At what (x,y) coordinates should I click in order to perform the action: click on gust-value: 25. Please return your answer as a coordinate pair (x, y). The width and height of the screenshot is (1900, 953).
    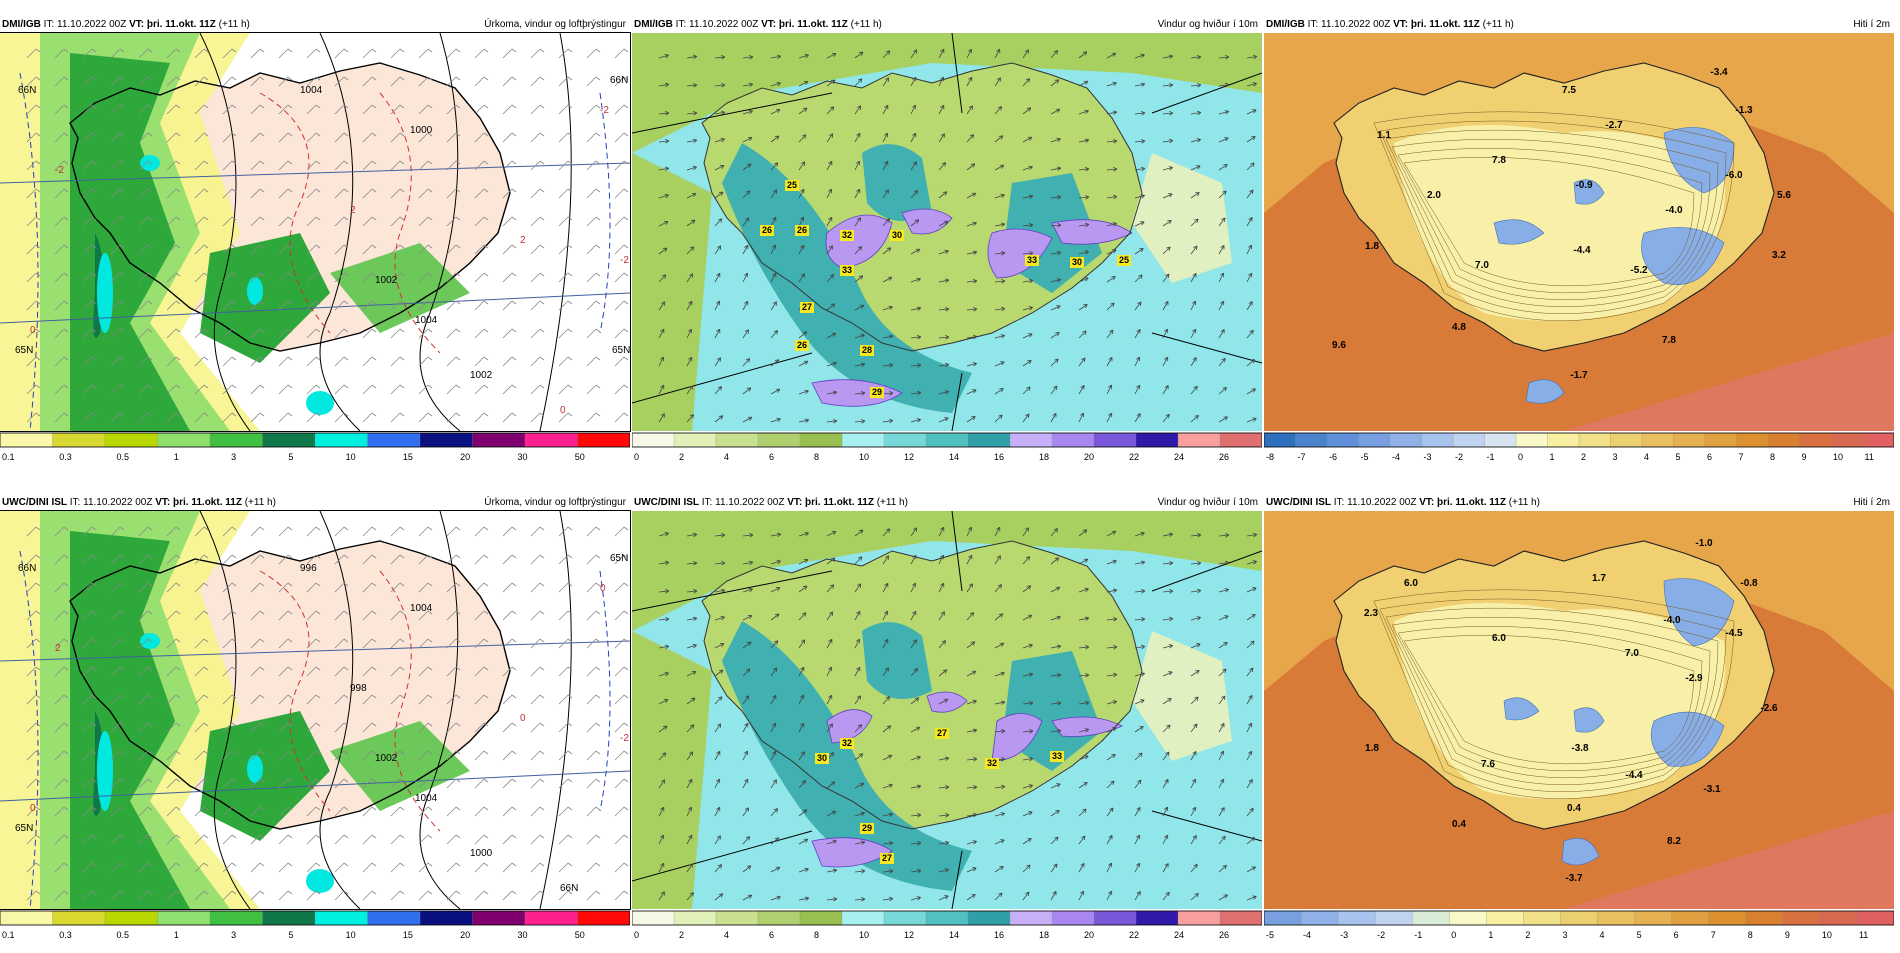
    Looking at the image, I should click on (1124, 260).